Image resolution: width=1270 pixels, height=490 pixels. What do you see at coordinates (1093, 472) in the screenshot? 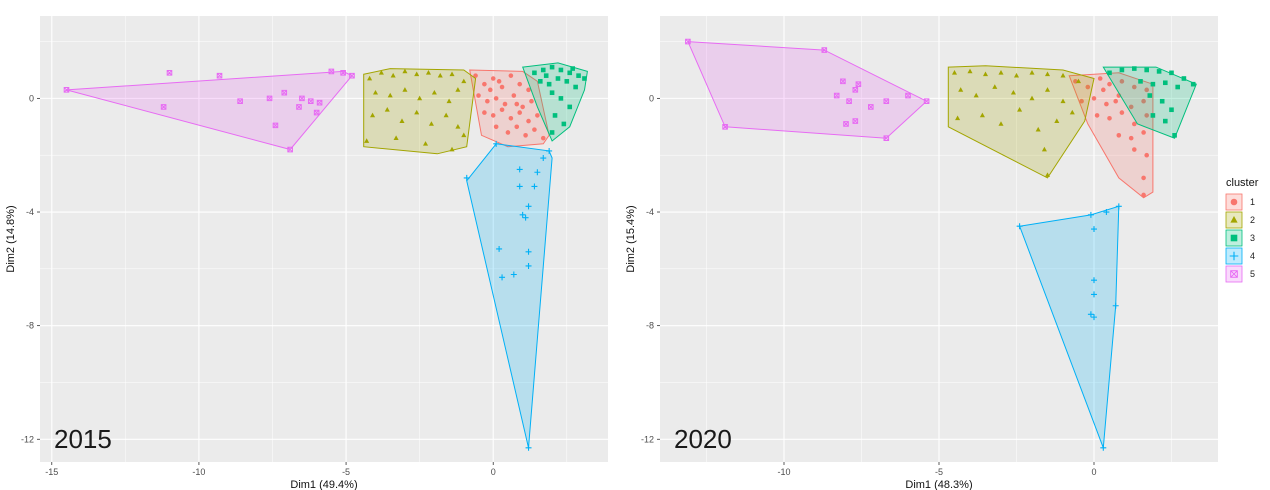
I see `x-tick-label: 0` at bounding box center [1093, 472].